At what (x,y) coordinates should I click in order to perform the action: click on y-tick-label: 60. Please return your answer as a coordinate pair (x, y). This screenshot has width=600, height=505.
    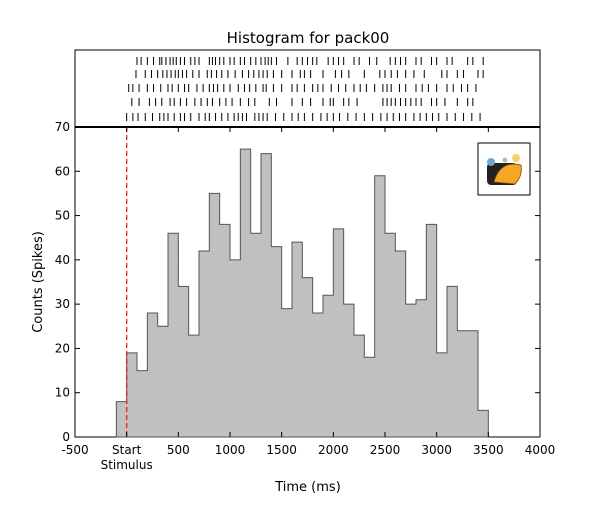
    Looking at the image, I should click on (62, 171).